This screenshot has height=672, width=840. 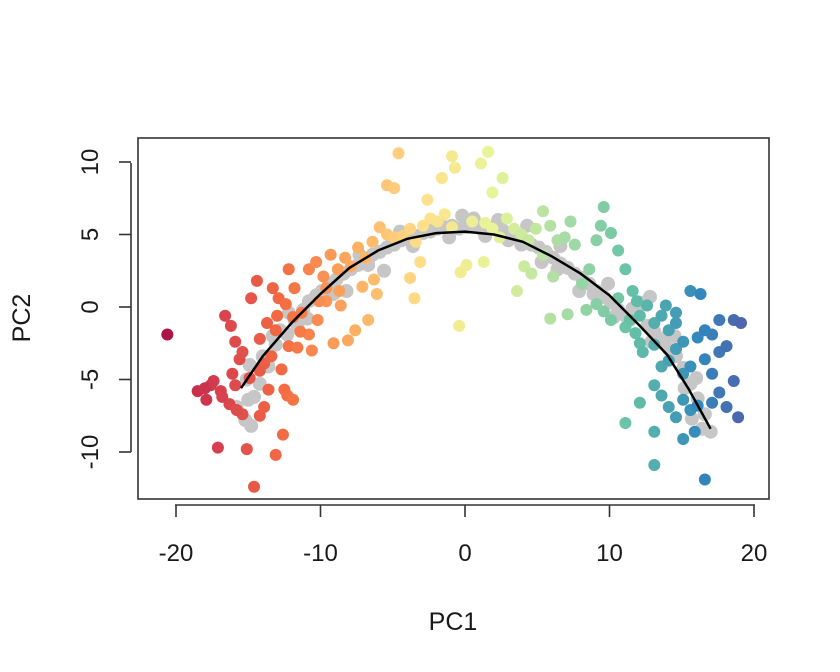 I want to click on y-tick-label: 10, so click(x=90, y=162).